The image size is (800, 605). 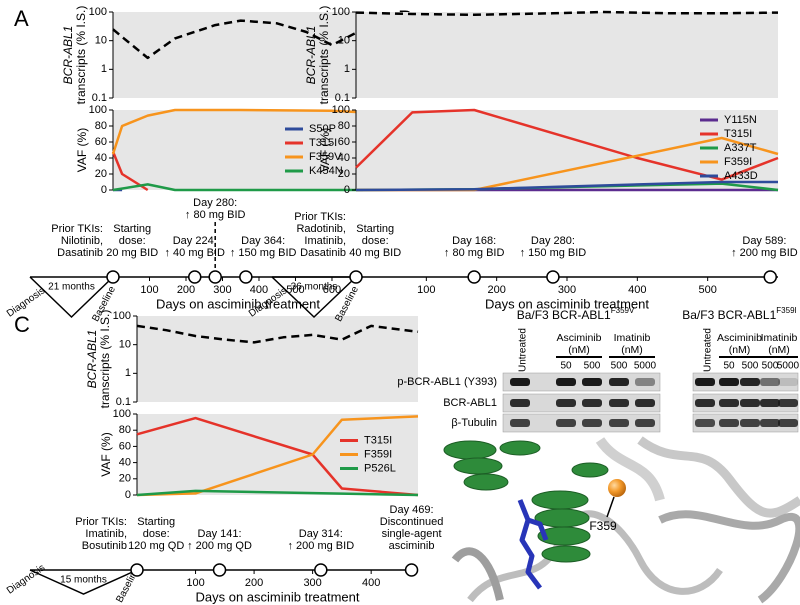 What do you see at coordinates (347, 69) in the screenshot?
I see `y-tick-label: 1` at bounding box center [347, 69].